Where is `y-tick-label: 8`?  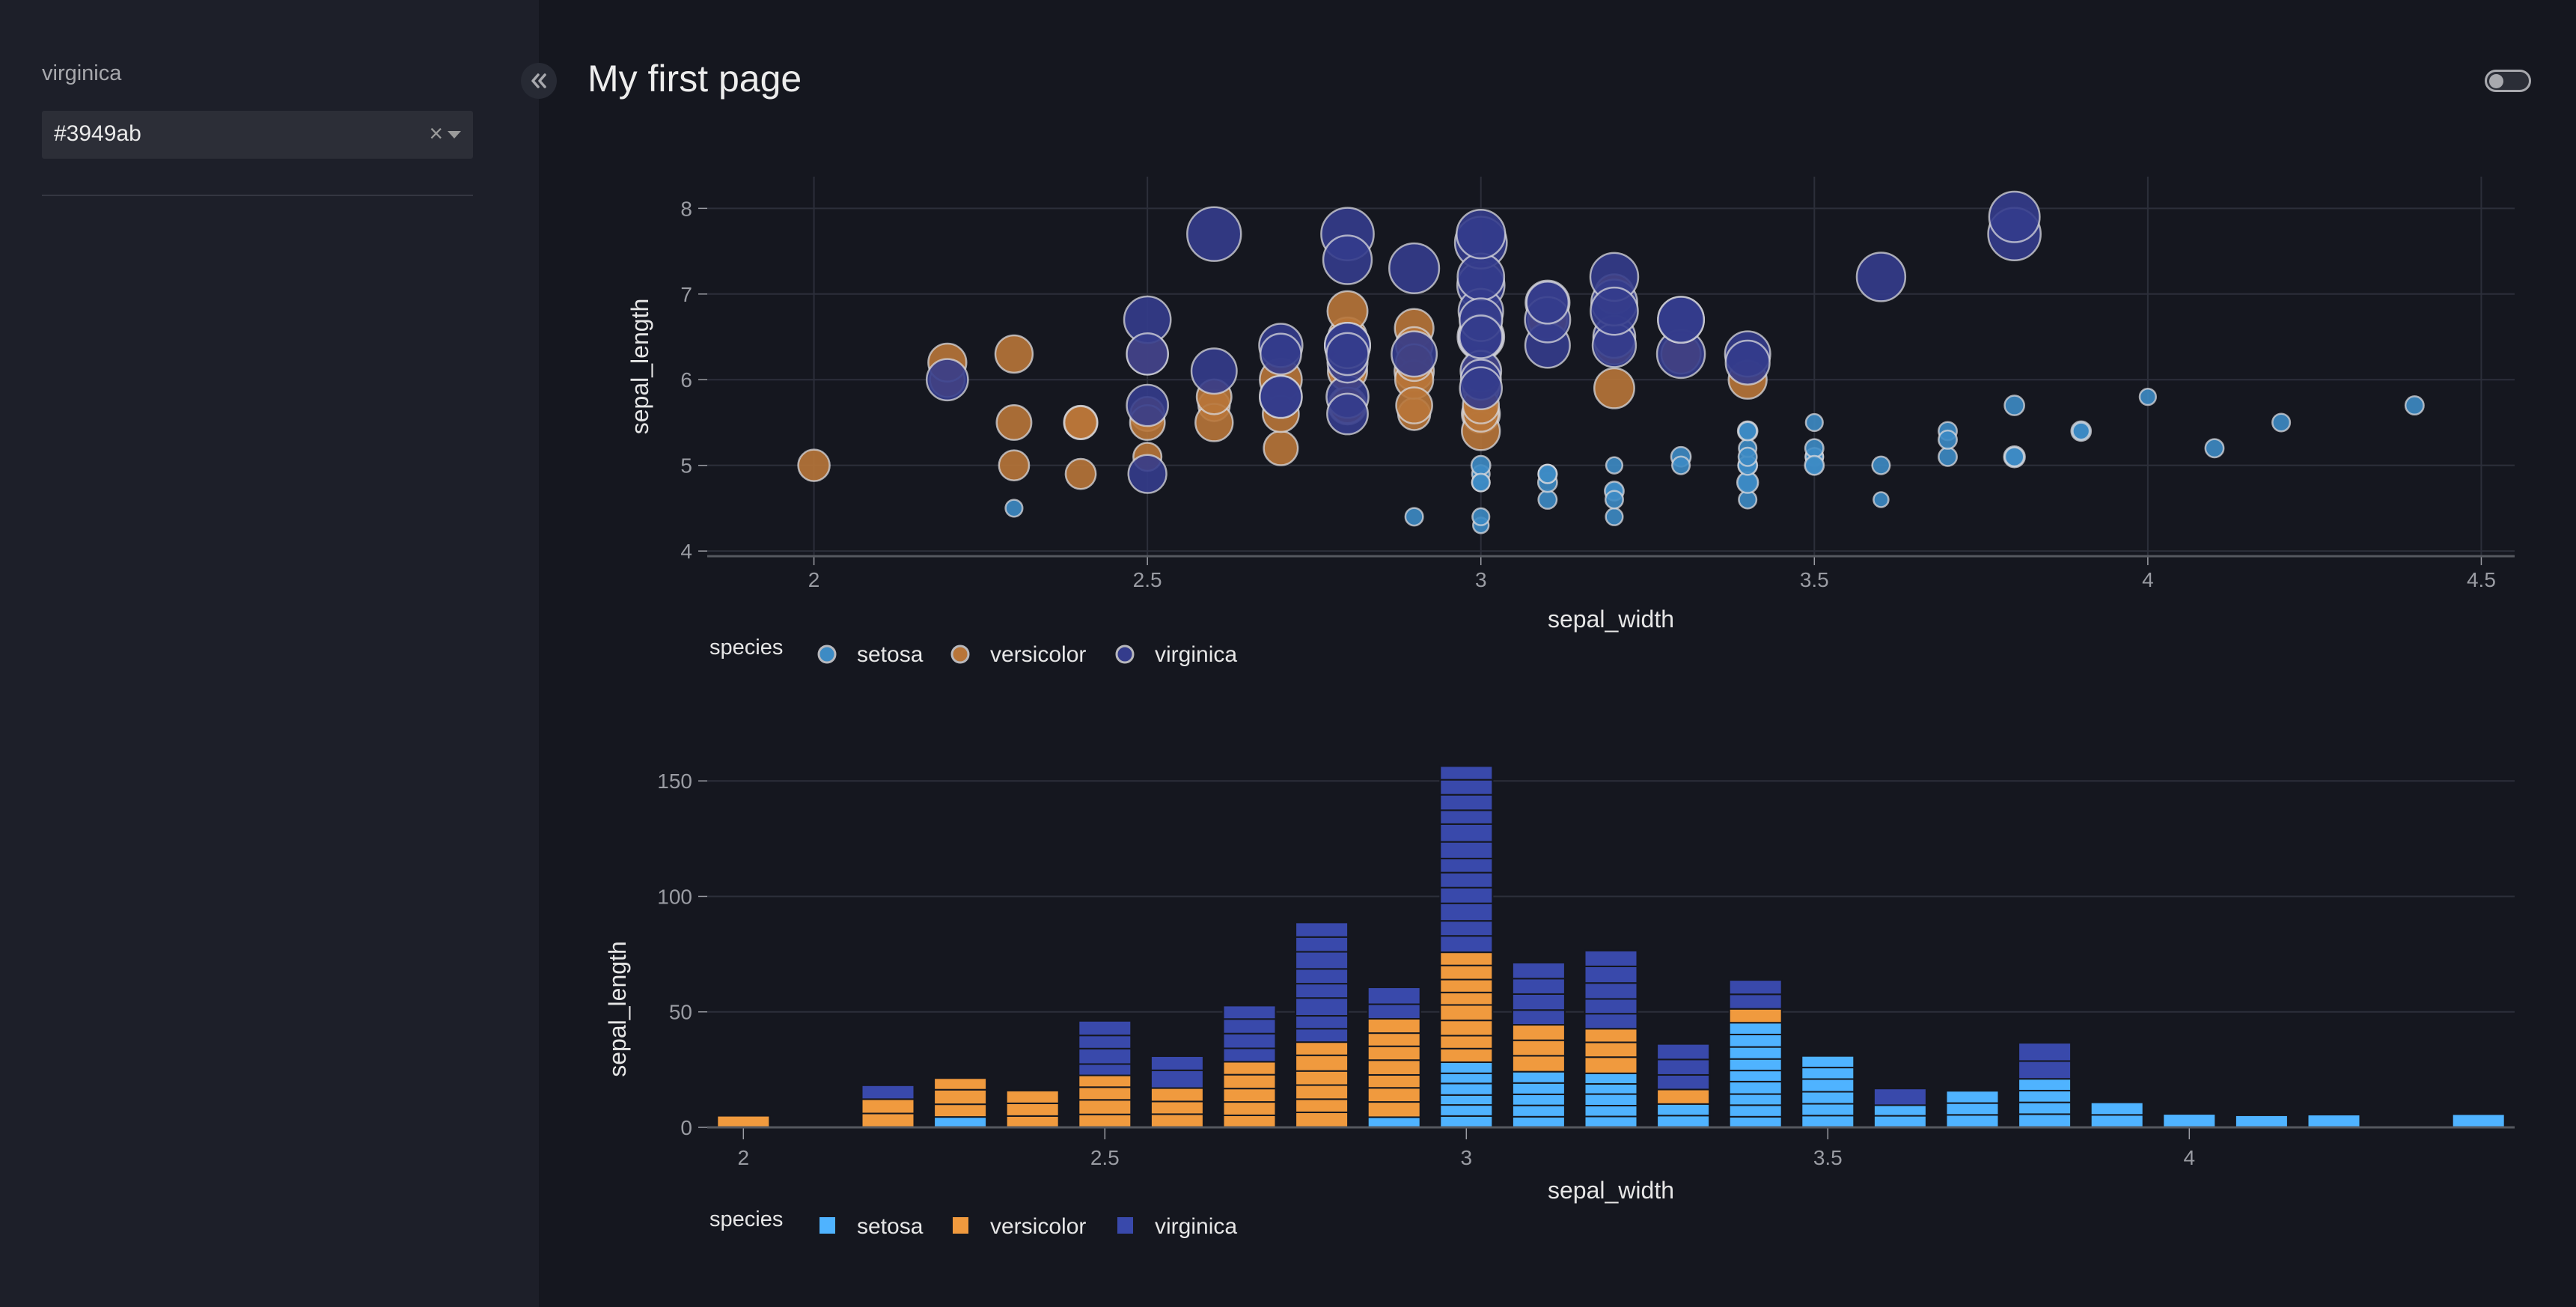
y-tick-label: 8 is located at coordinates (686, 208).